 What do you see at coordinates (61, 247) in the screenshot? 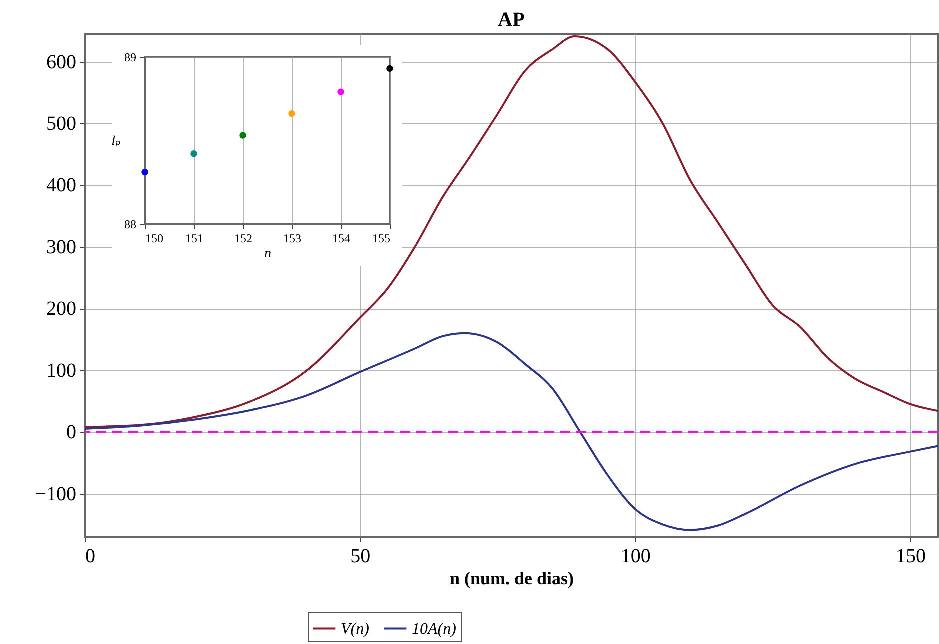
I see `y-tick-label: 300` at bounding box center [61, 247].